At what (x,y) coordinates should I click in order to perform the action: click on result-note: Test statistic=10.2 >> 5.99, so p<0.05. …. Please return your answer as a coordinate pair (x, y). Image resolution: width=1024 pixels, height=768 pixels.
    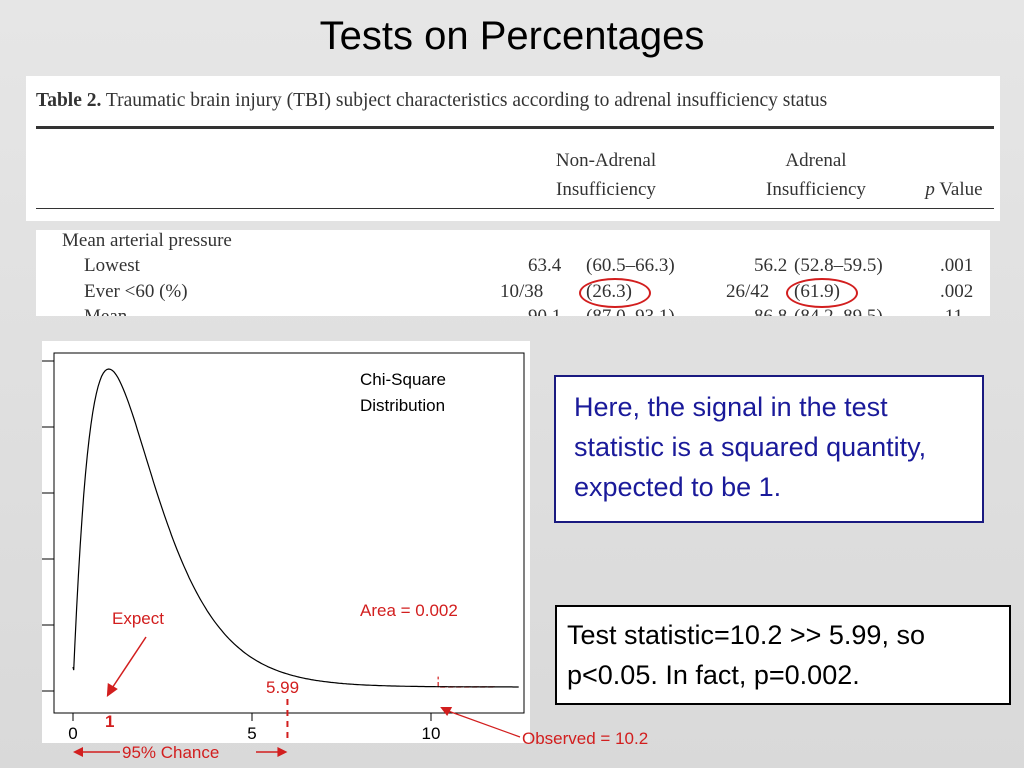
    Looking at the image, I should click on (783, 655).